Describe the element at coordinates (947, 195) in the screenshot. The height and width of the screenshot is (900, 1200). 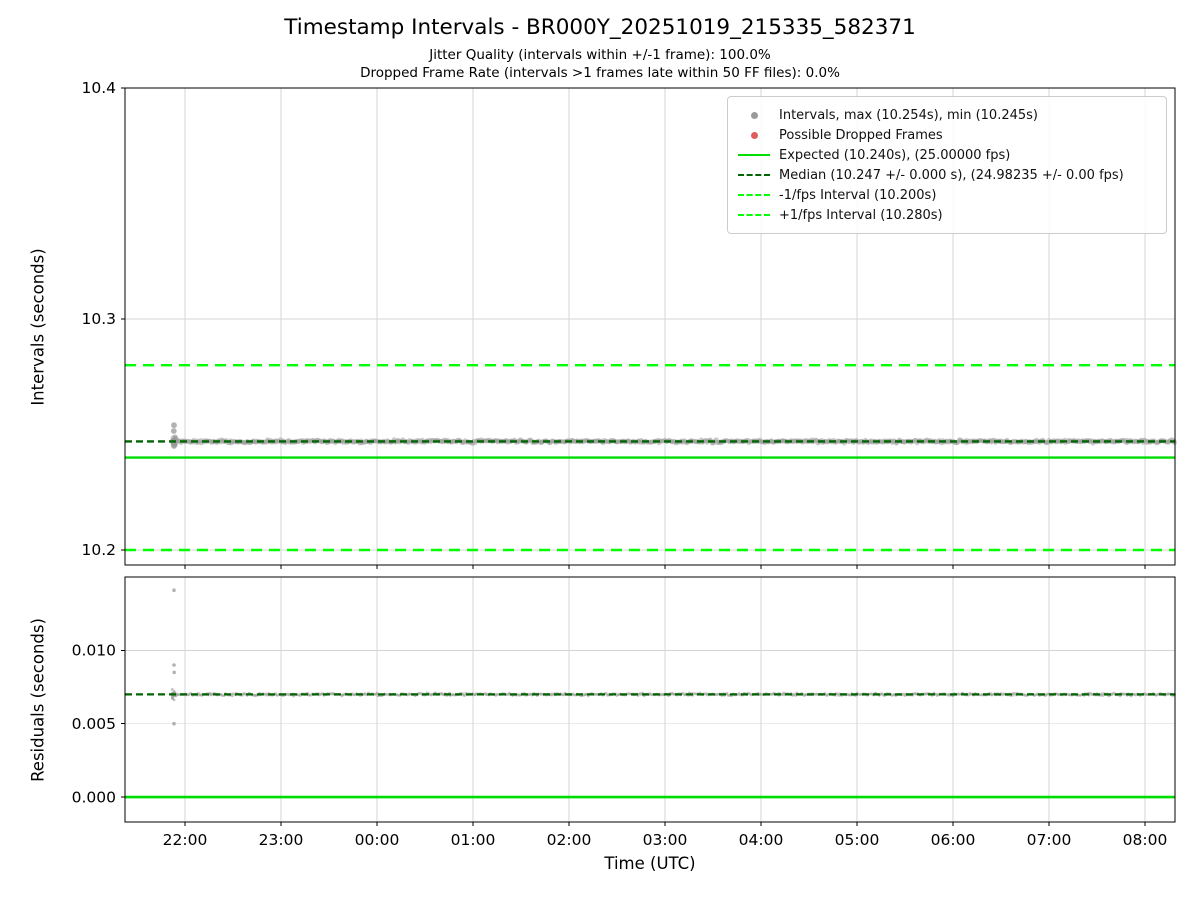
I see `legend-entry: -1/fps Interval (10.200s)` at that location.